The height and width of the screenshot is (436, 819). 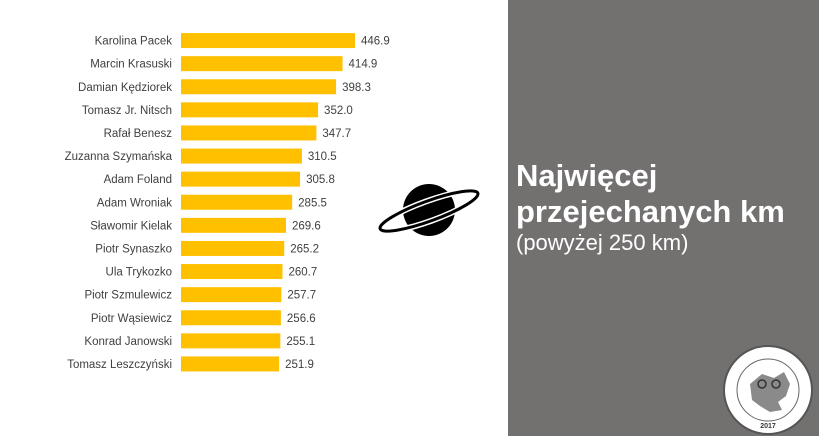 What do you see at coordinates (312, 203) in the screenshot?
I see `data-label: 285.5` at bounding box center [312, 203].